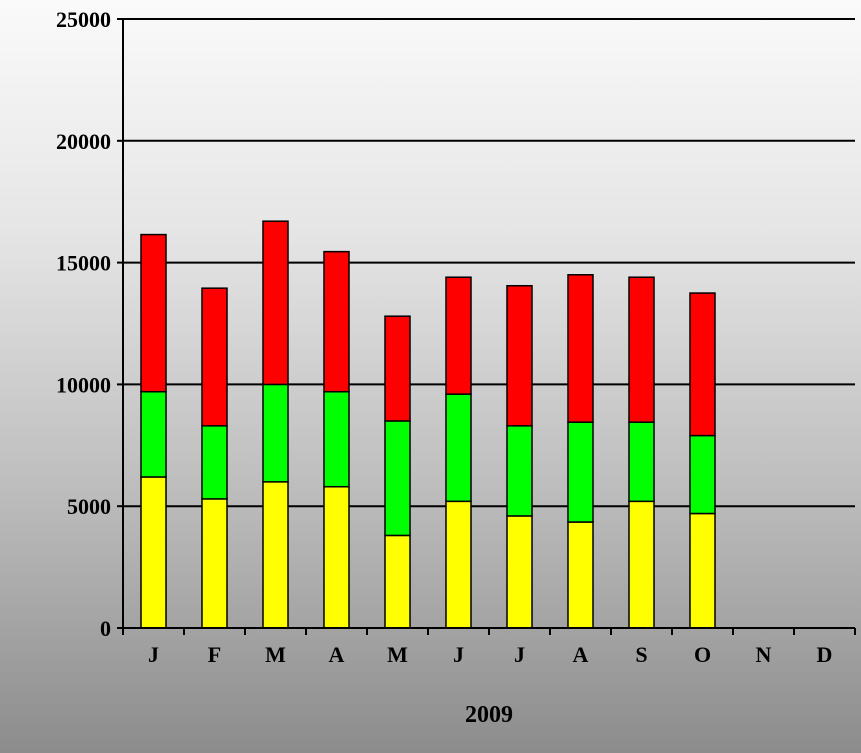  I want to click on y-tick-label: 20000, so click(83, 141).